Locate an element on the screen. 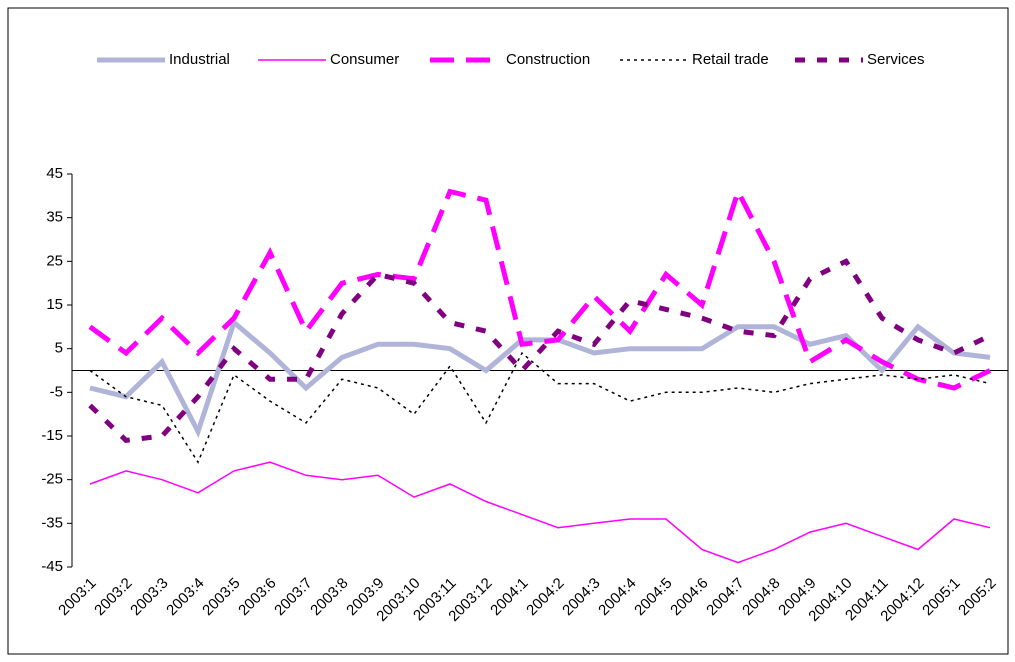  legend-label: Services is located at coordinates (896, 59).